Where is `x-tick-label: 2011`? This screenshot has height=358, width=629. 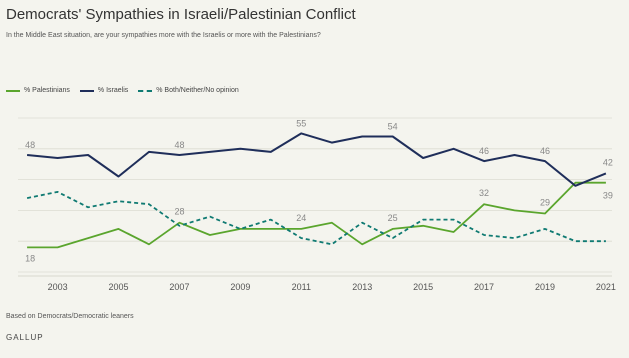
x-tick-label: 2011 is located at coordinates (301, 287).